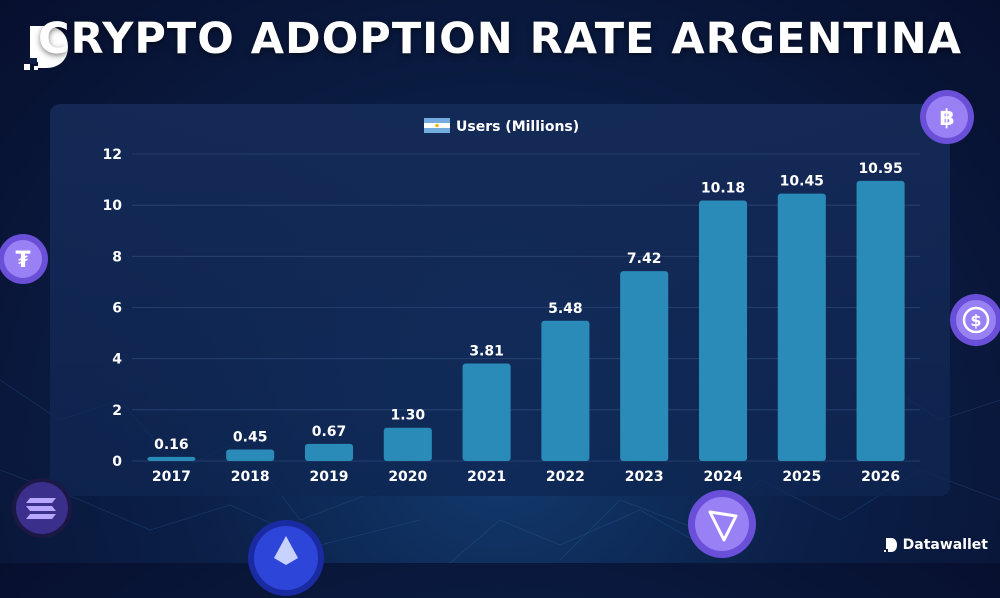  I want to click on brand-footer: Datawallet, so click(935, 545).